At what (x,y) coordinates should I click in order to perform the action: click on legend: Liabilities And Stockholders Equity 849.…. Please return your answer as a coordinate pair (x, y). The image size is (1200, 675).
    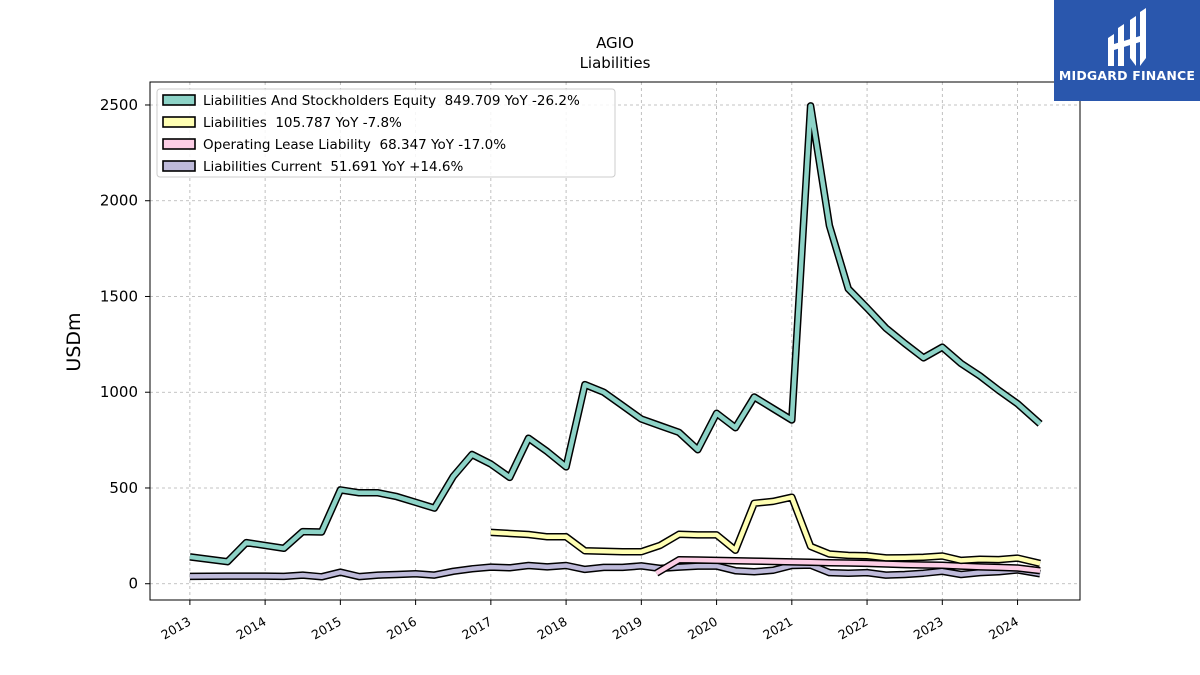
    Looking at the image, I should click on (386, 133).